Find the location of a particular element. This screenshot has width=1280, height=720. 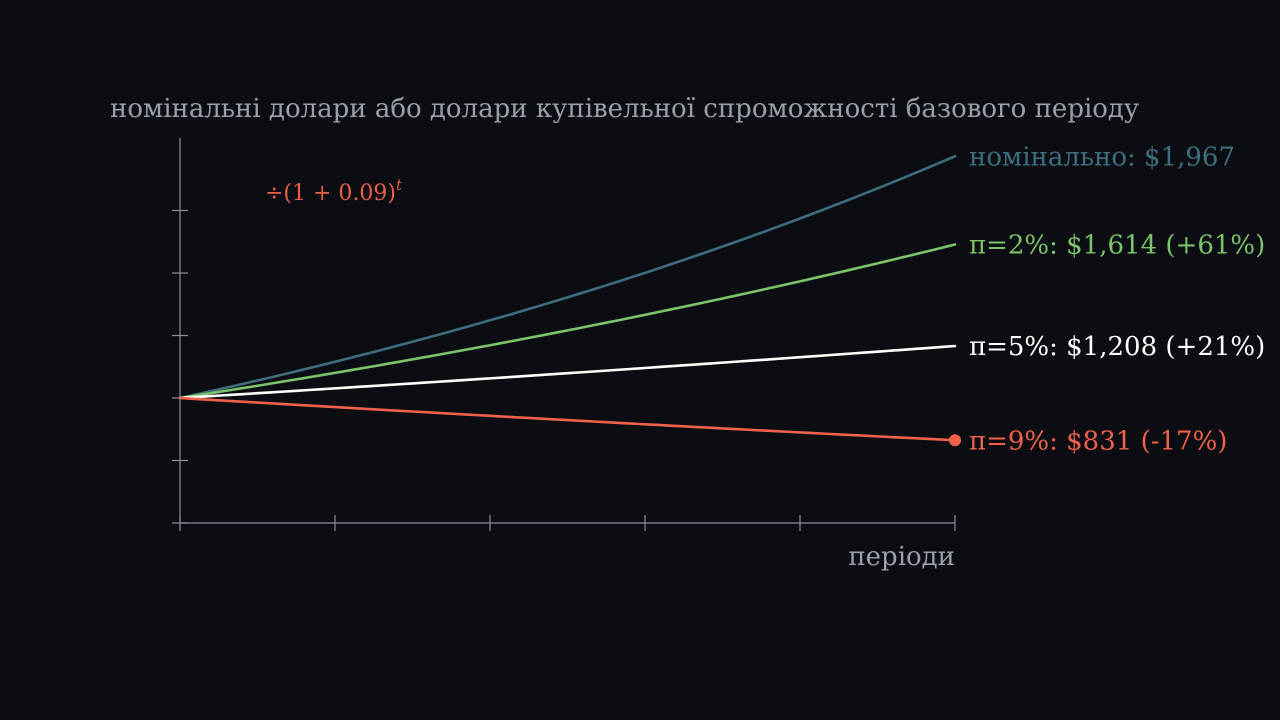

deflator-formula-base: ÷(1 + 0.09) is located at coordinates (330, 193).